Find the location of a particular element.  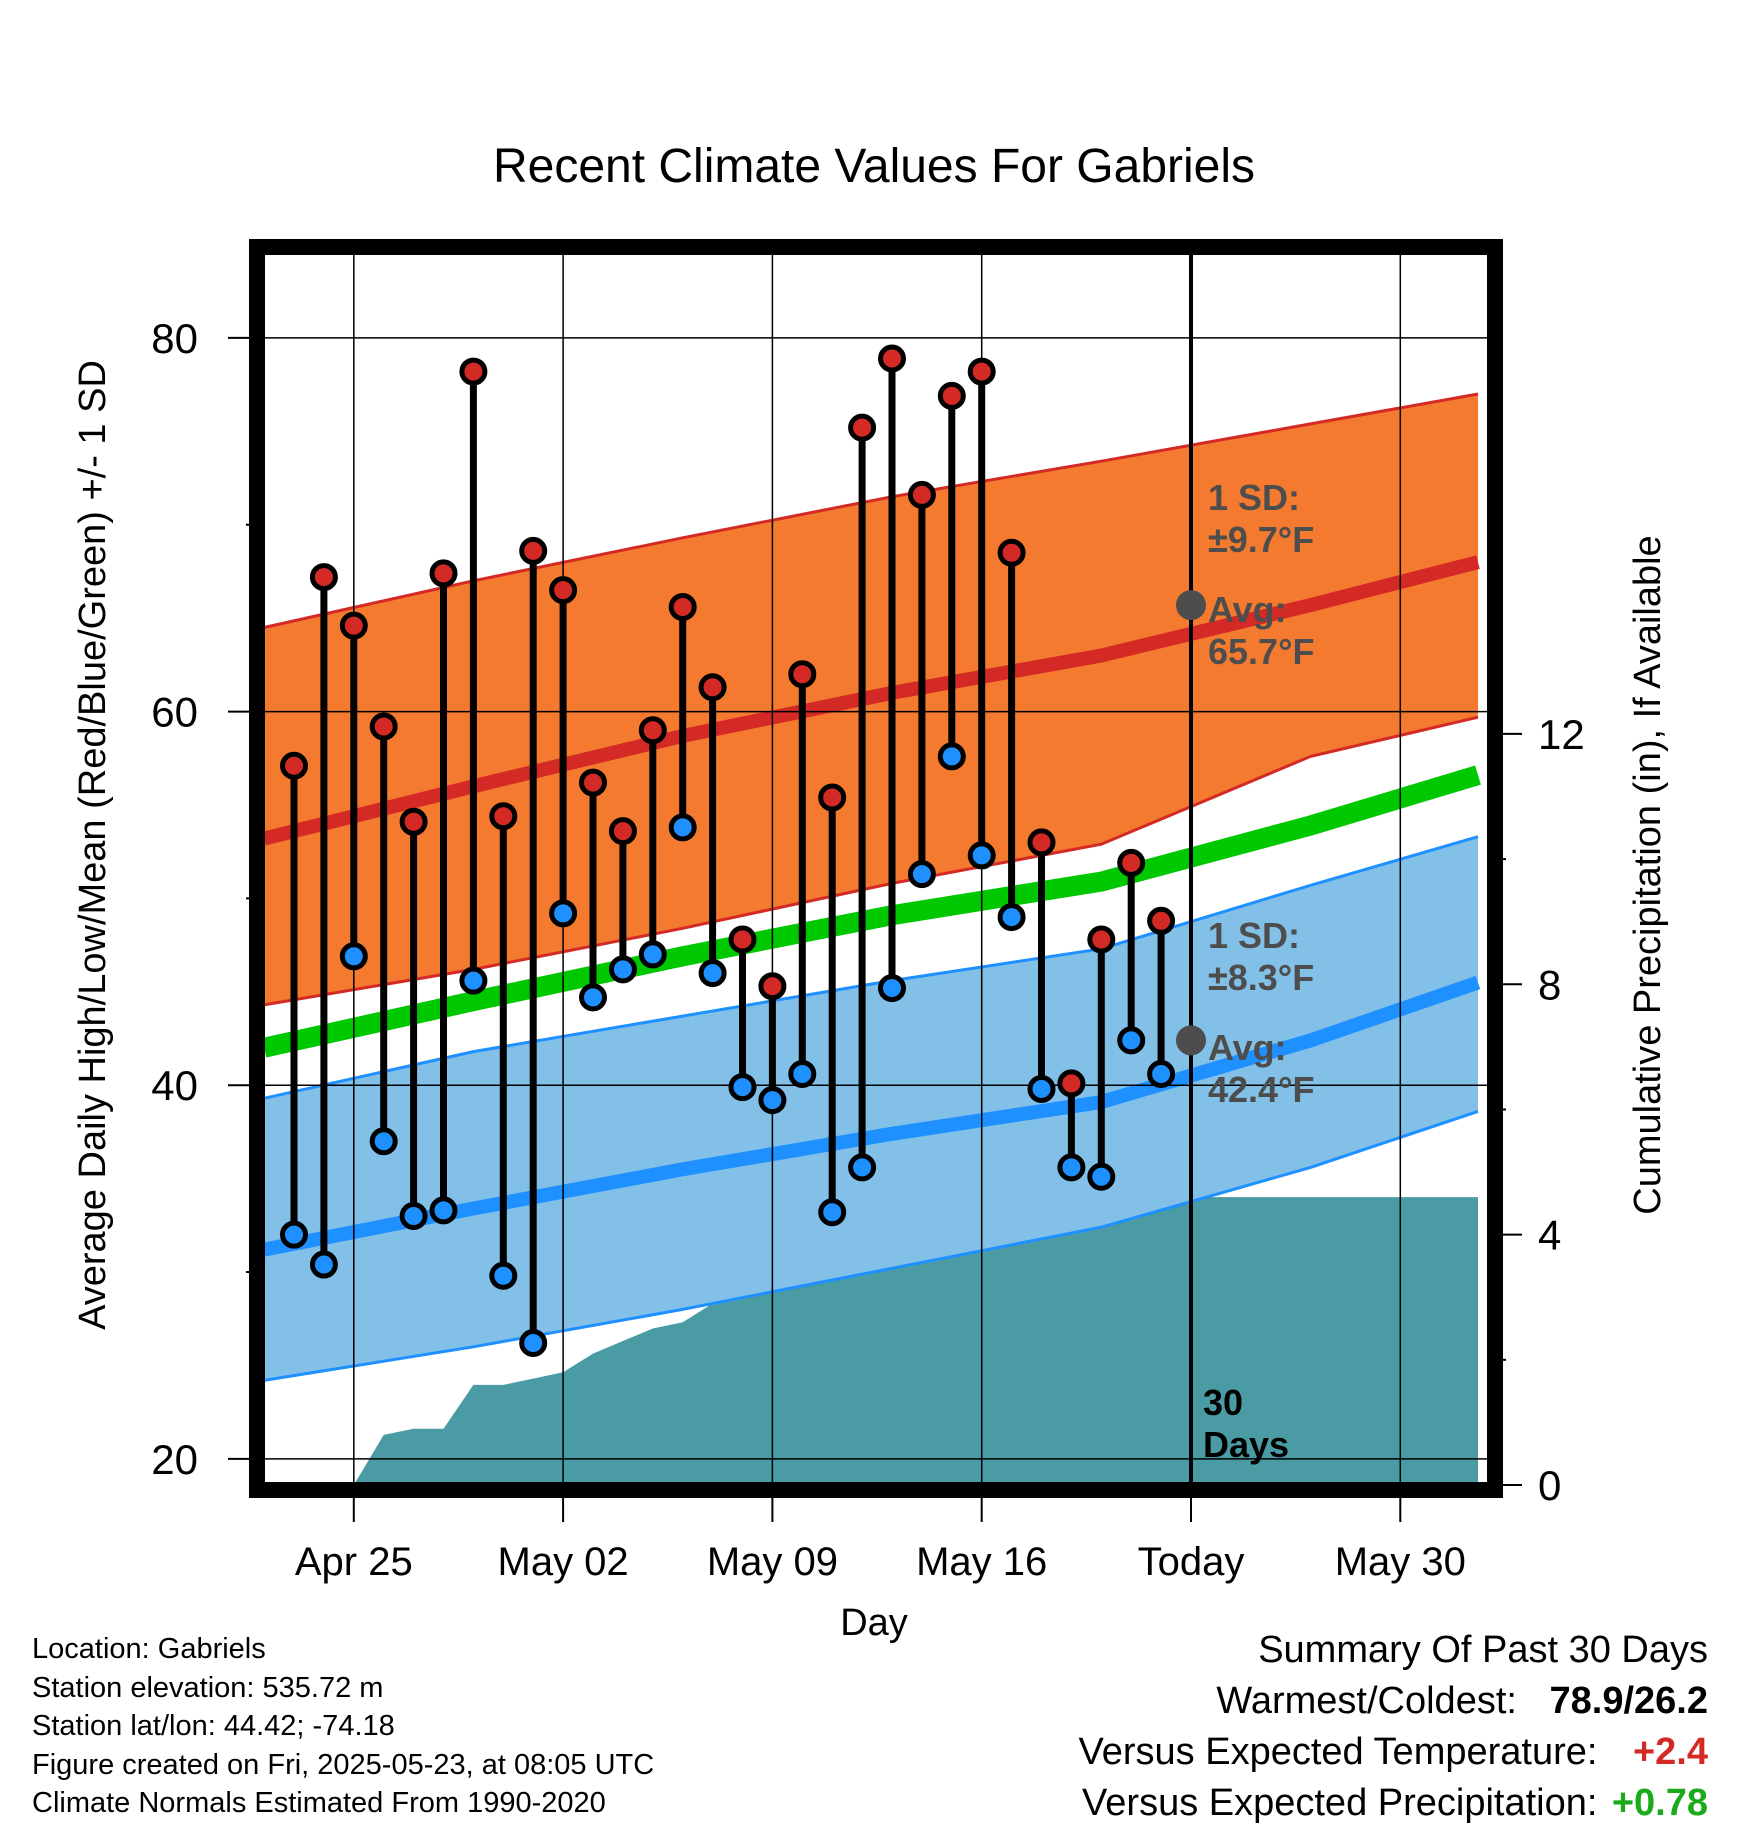

today-low-normal-marker is located at coordinates (1191, 1040).